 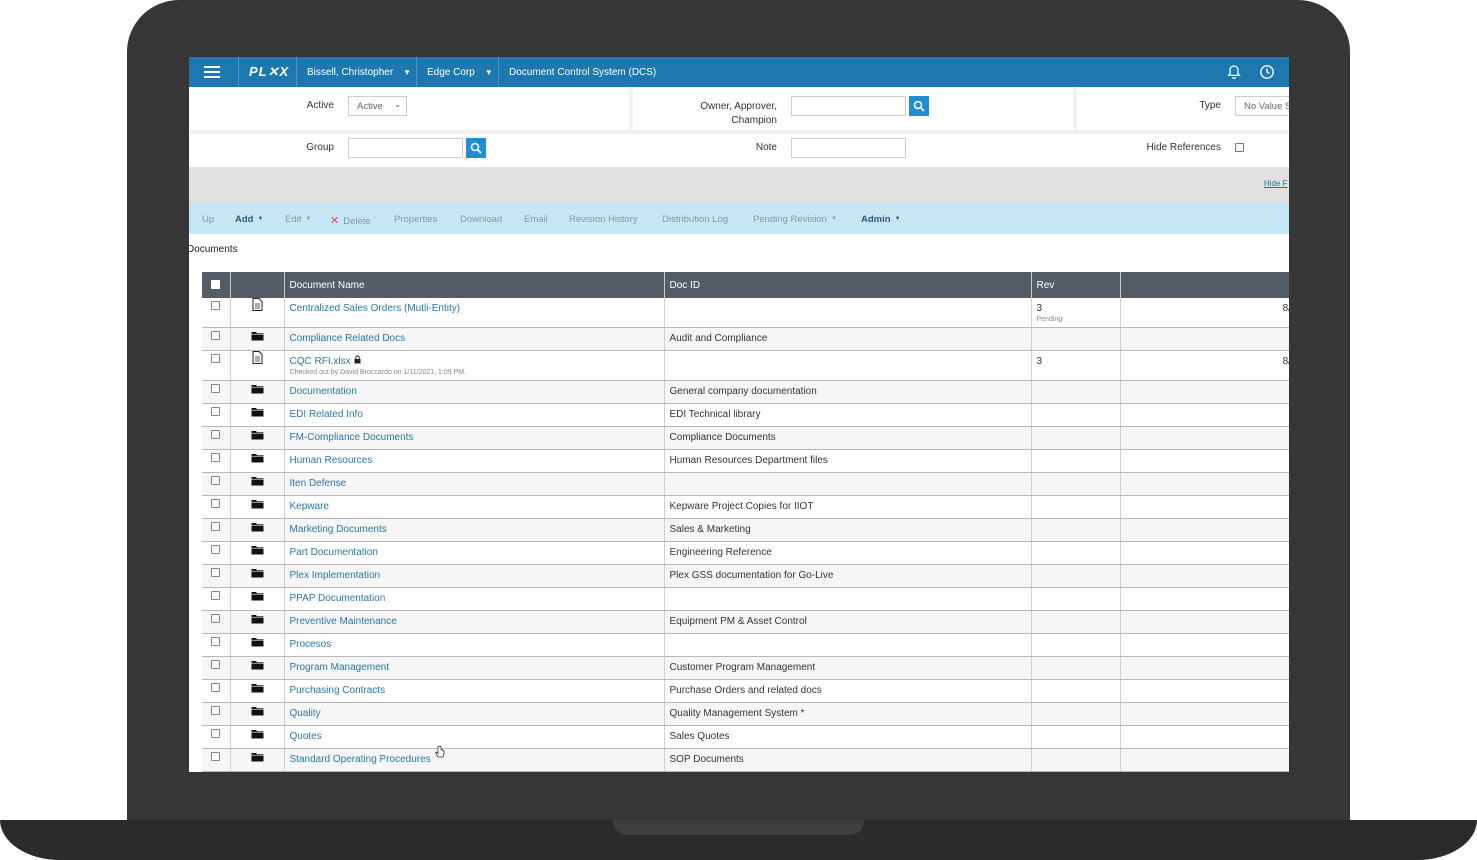 What do you see at coordinates (848, 285) in the screenshot?
I see `column-header-doc-id: Doc ID` at bounding box center [848, 285].